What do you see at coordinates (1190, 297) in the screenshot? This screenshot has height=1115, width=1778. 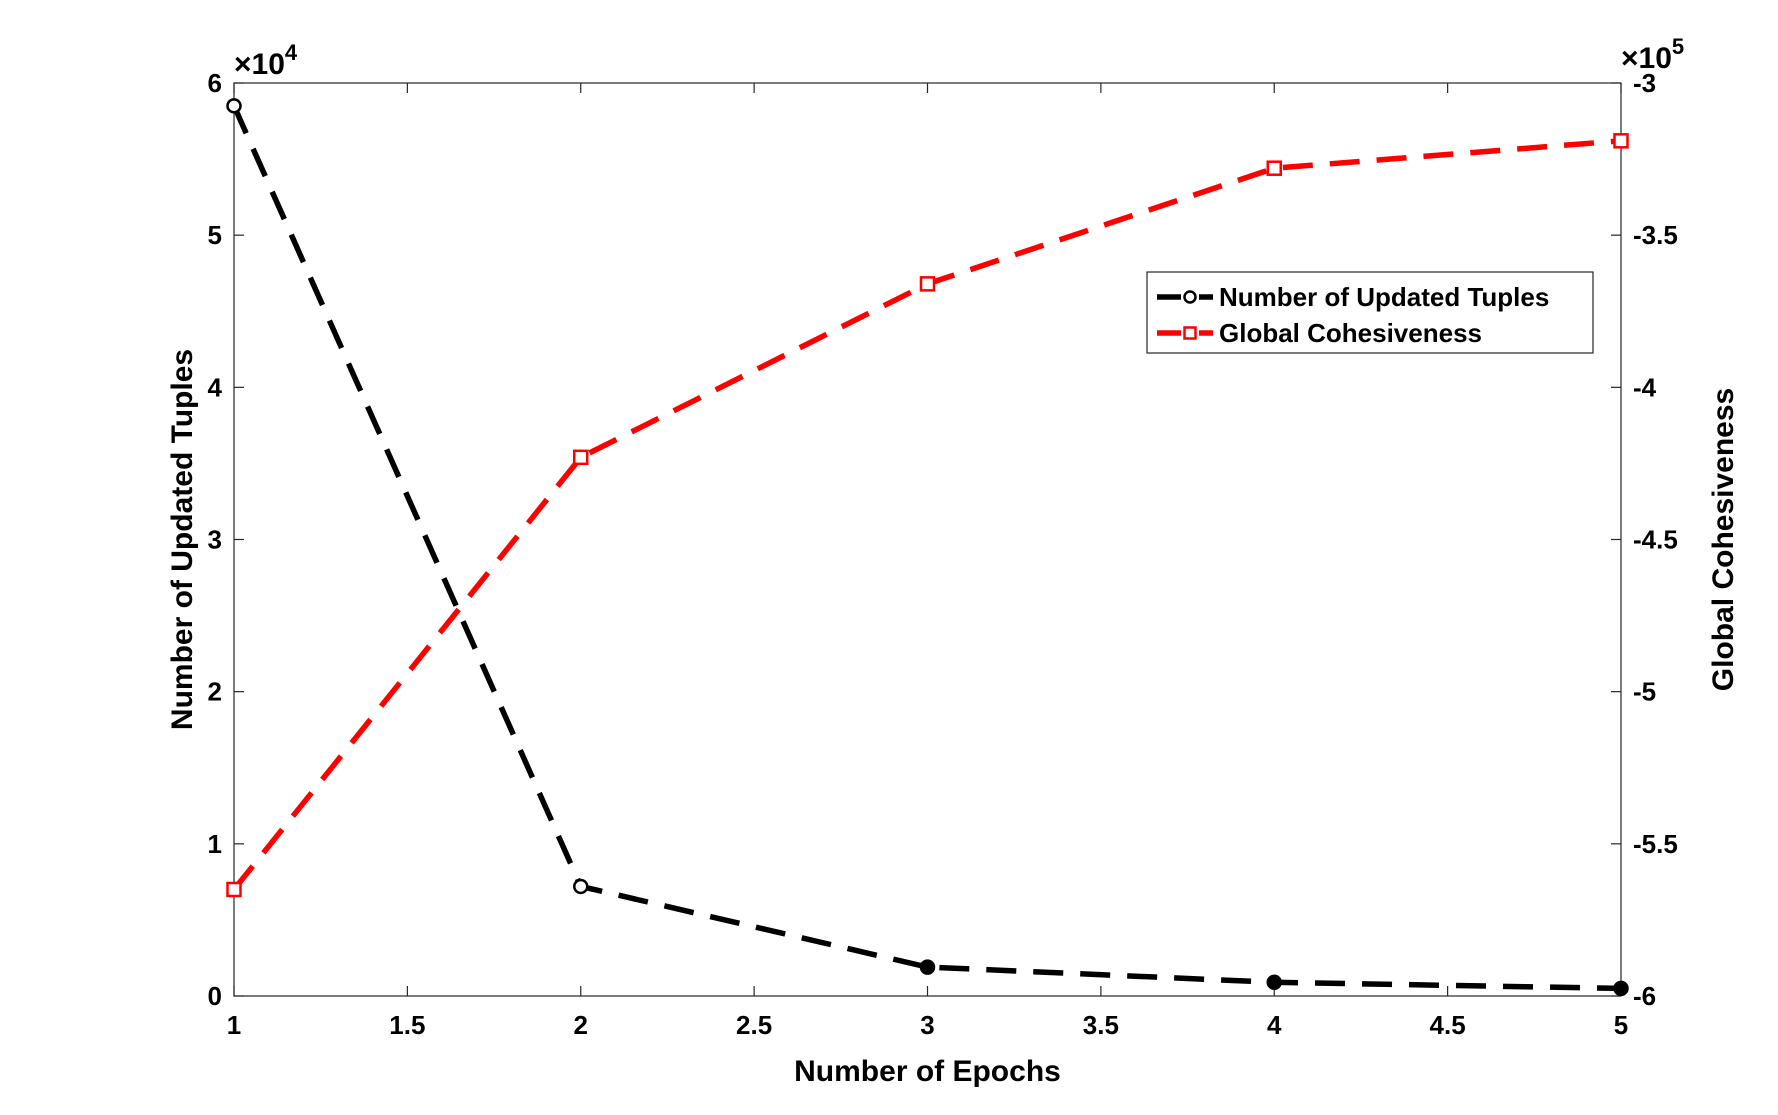 I see `legend-marker-circle` at bounding box center [1190, 297].